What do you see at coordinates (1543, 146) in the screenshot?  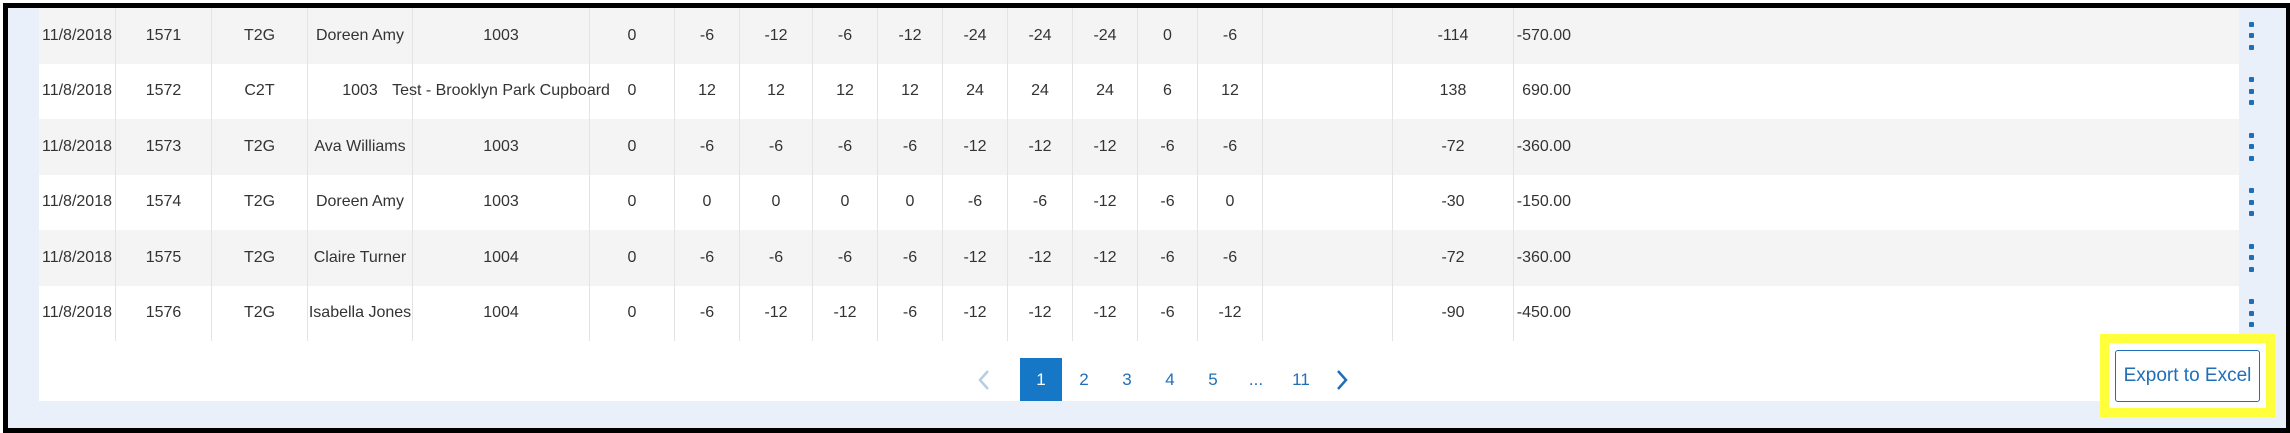 I see `cell-amount: -360.00` at bounding box center [1543, 146].